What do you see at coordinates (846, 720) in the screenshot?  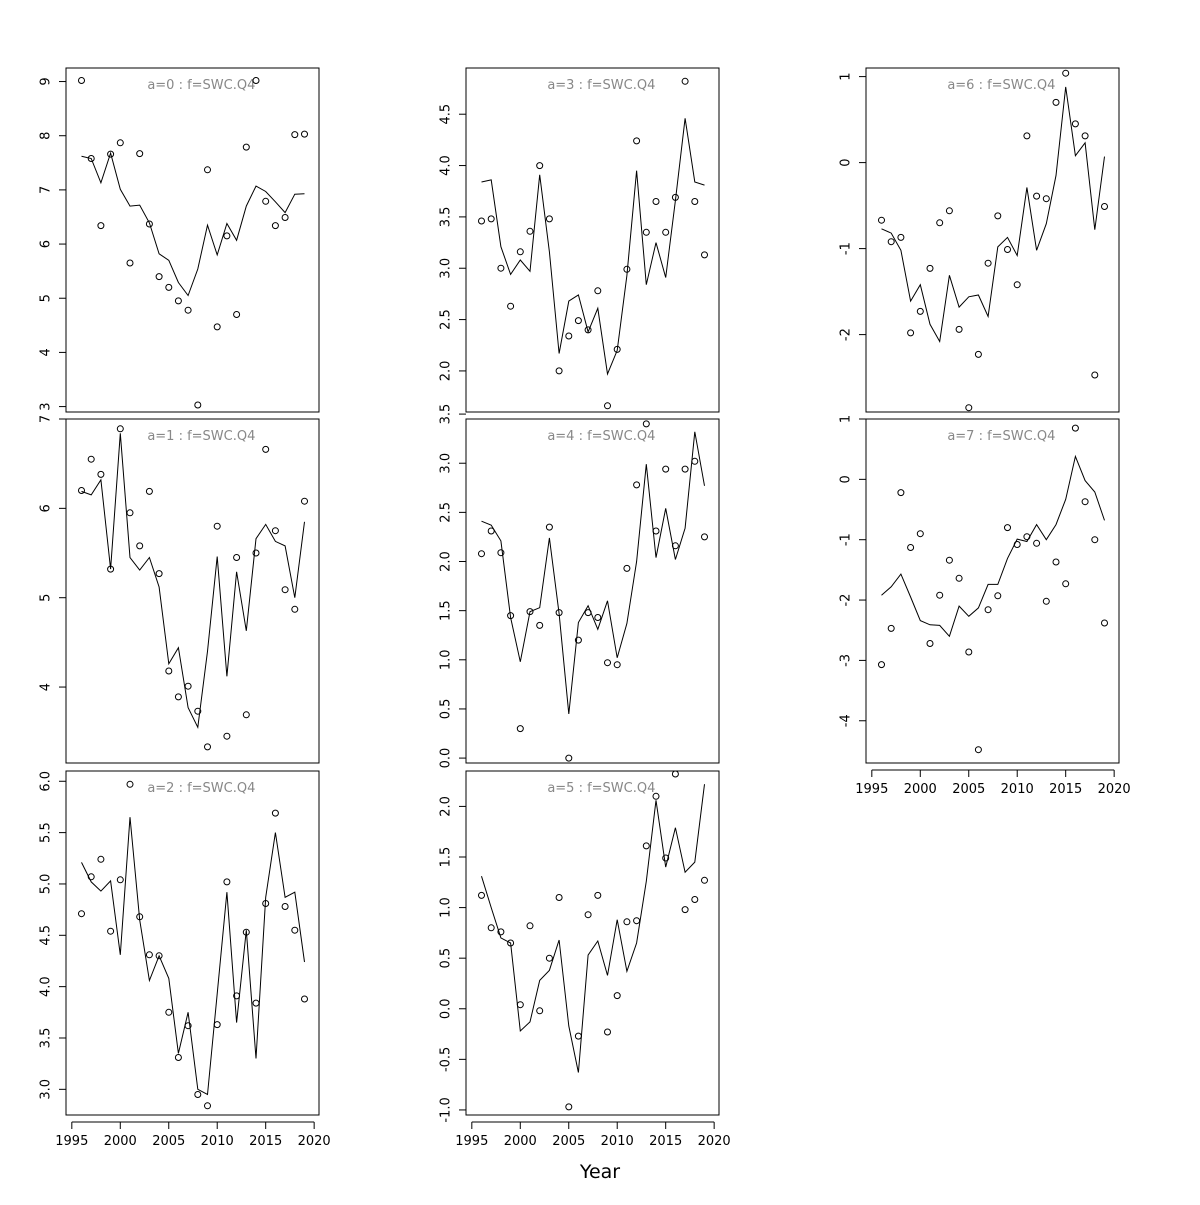 I see `y-tick-label: -4` at bounding box center [846, 720].